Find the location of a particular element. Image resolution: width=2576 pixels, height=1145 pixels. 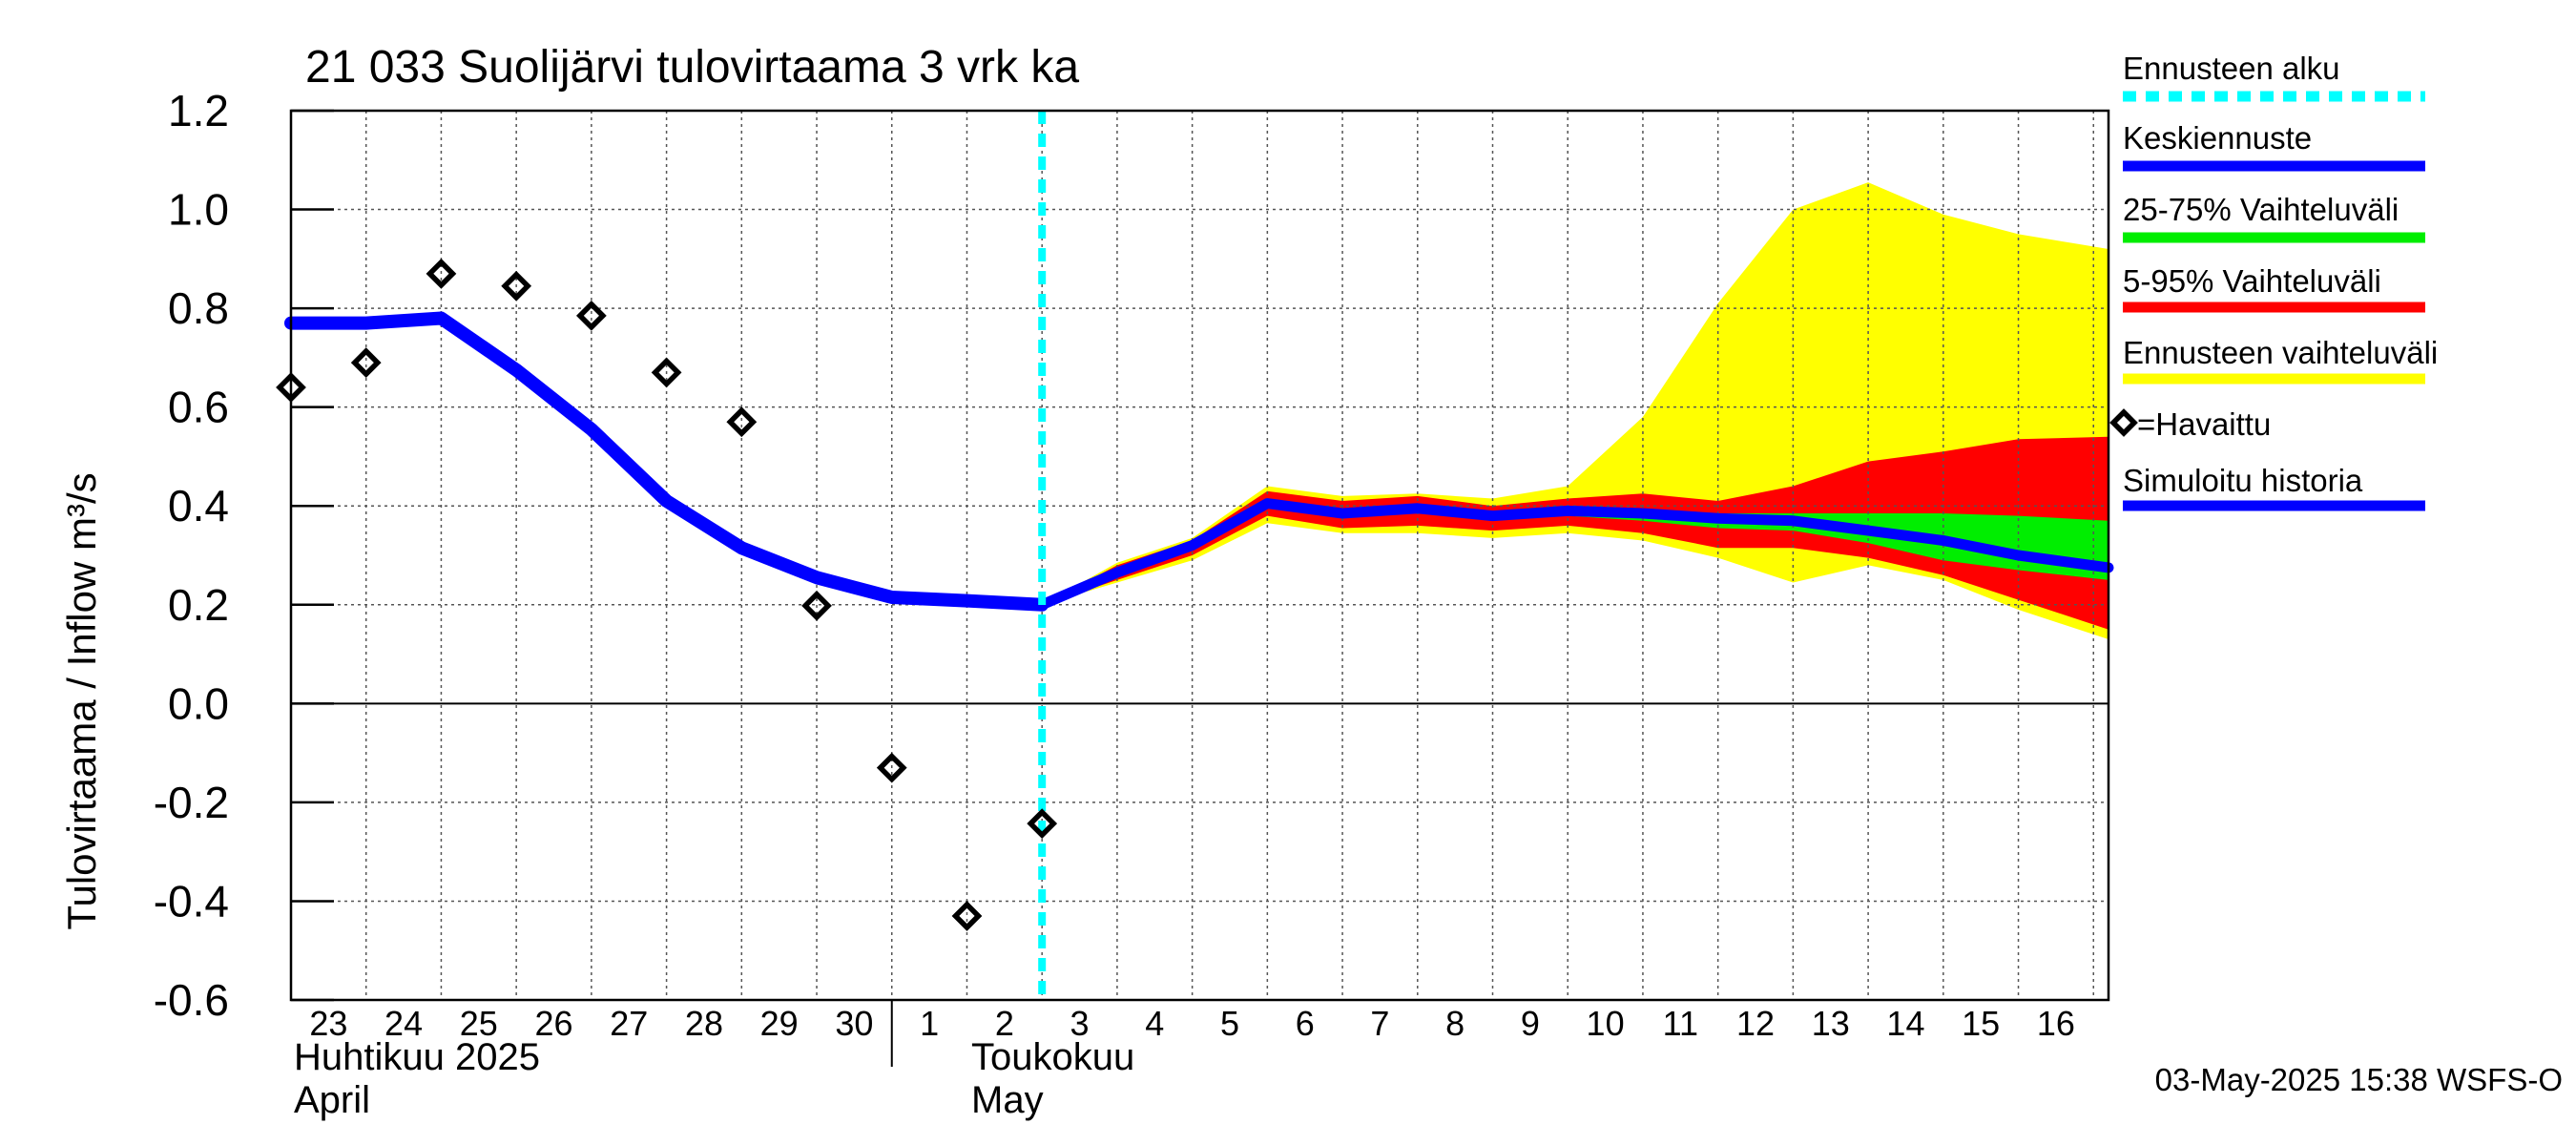

y-tick-label: 1.2 is located at coordinates (198, 110).